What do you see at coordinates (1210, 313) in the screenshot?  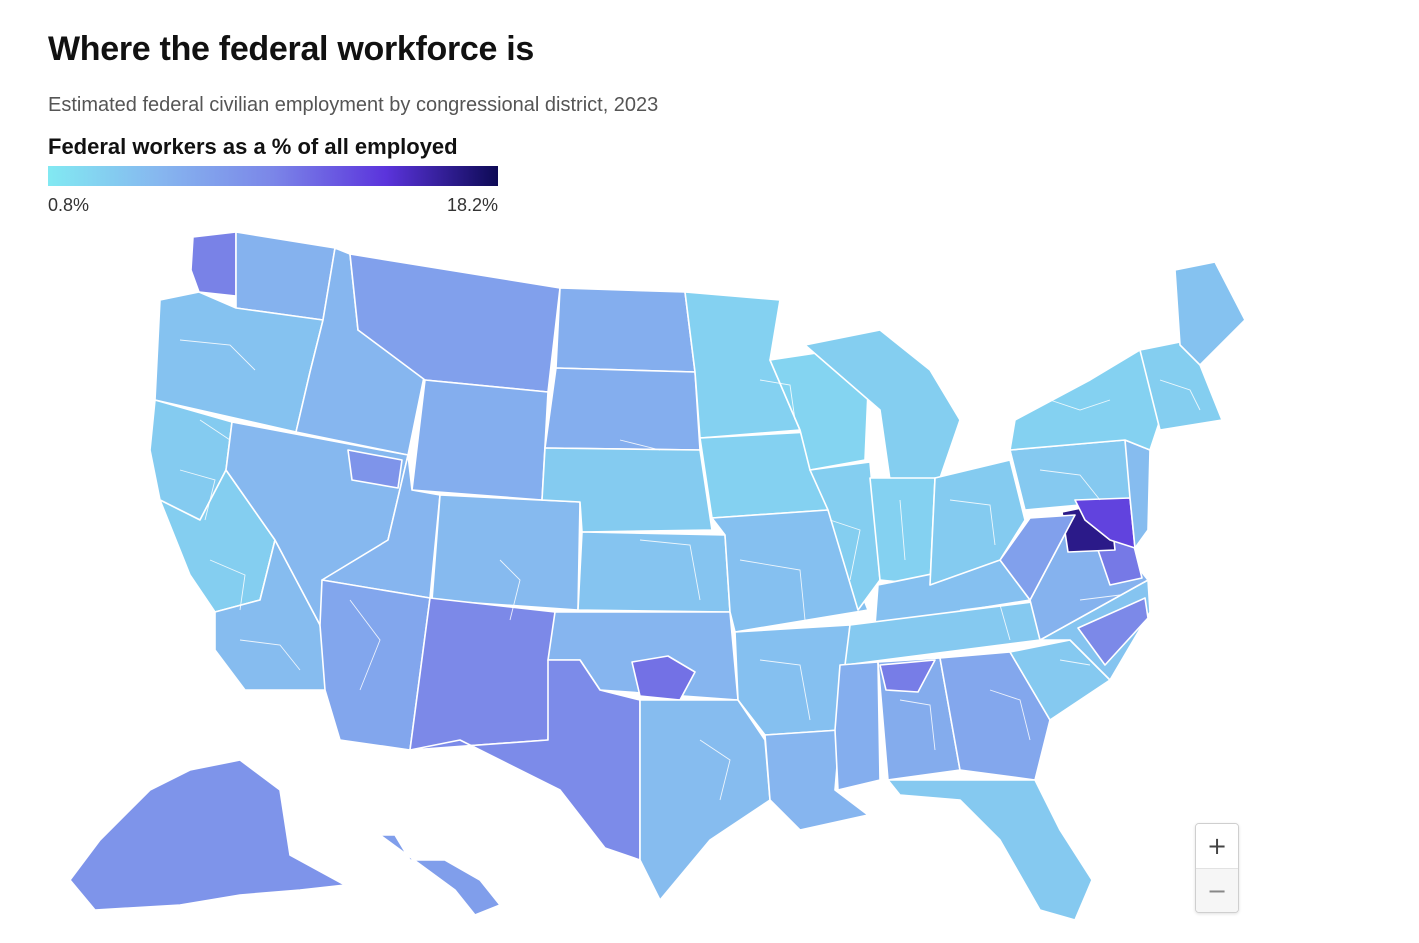 I see `region-me` at bounding box center [1210, 313].